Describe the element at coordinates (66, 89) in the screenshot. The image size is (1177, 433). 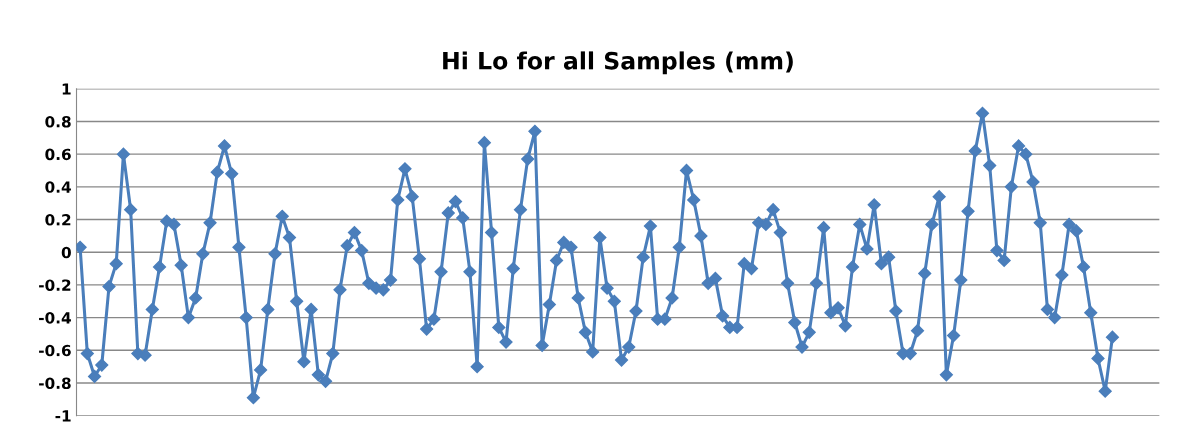
I see `y-tick-label: 1` at that location.